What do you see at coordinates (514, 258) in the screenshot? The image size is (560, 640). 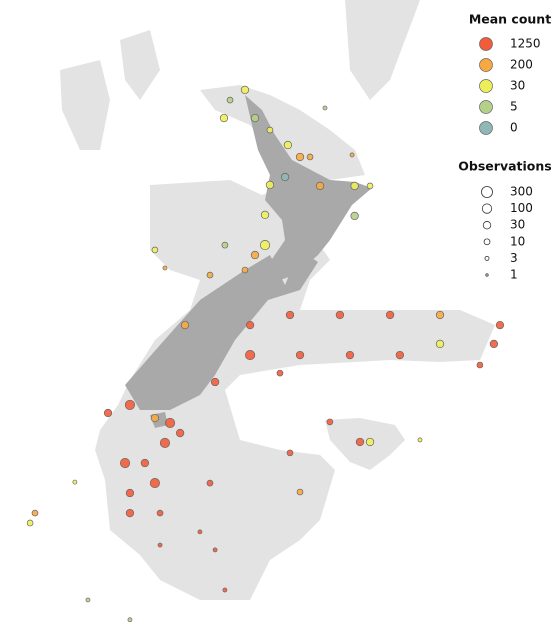 I see `legend-label: 3` at bounding box center [514, 258].